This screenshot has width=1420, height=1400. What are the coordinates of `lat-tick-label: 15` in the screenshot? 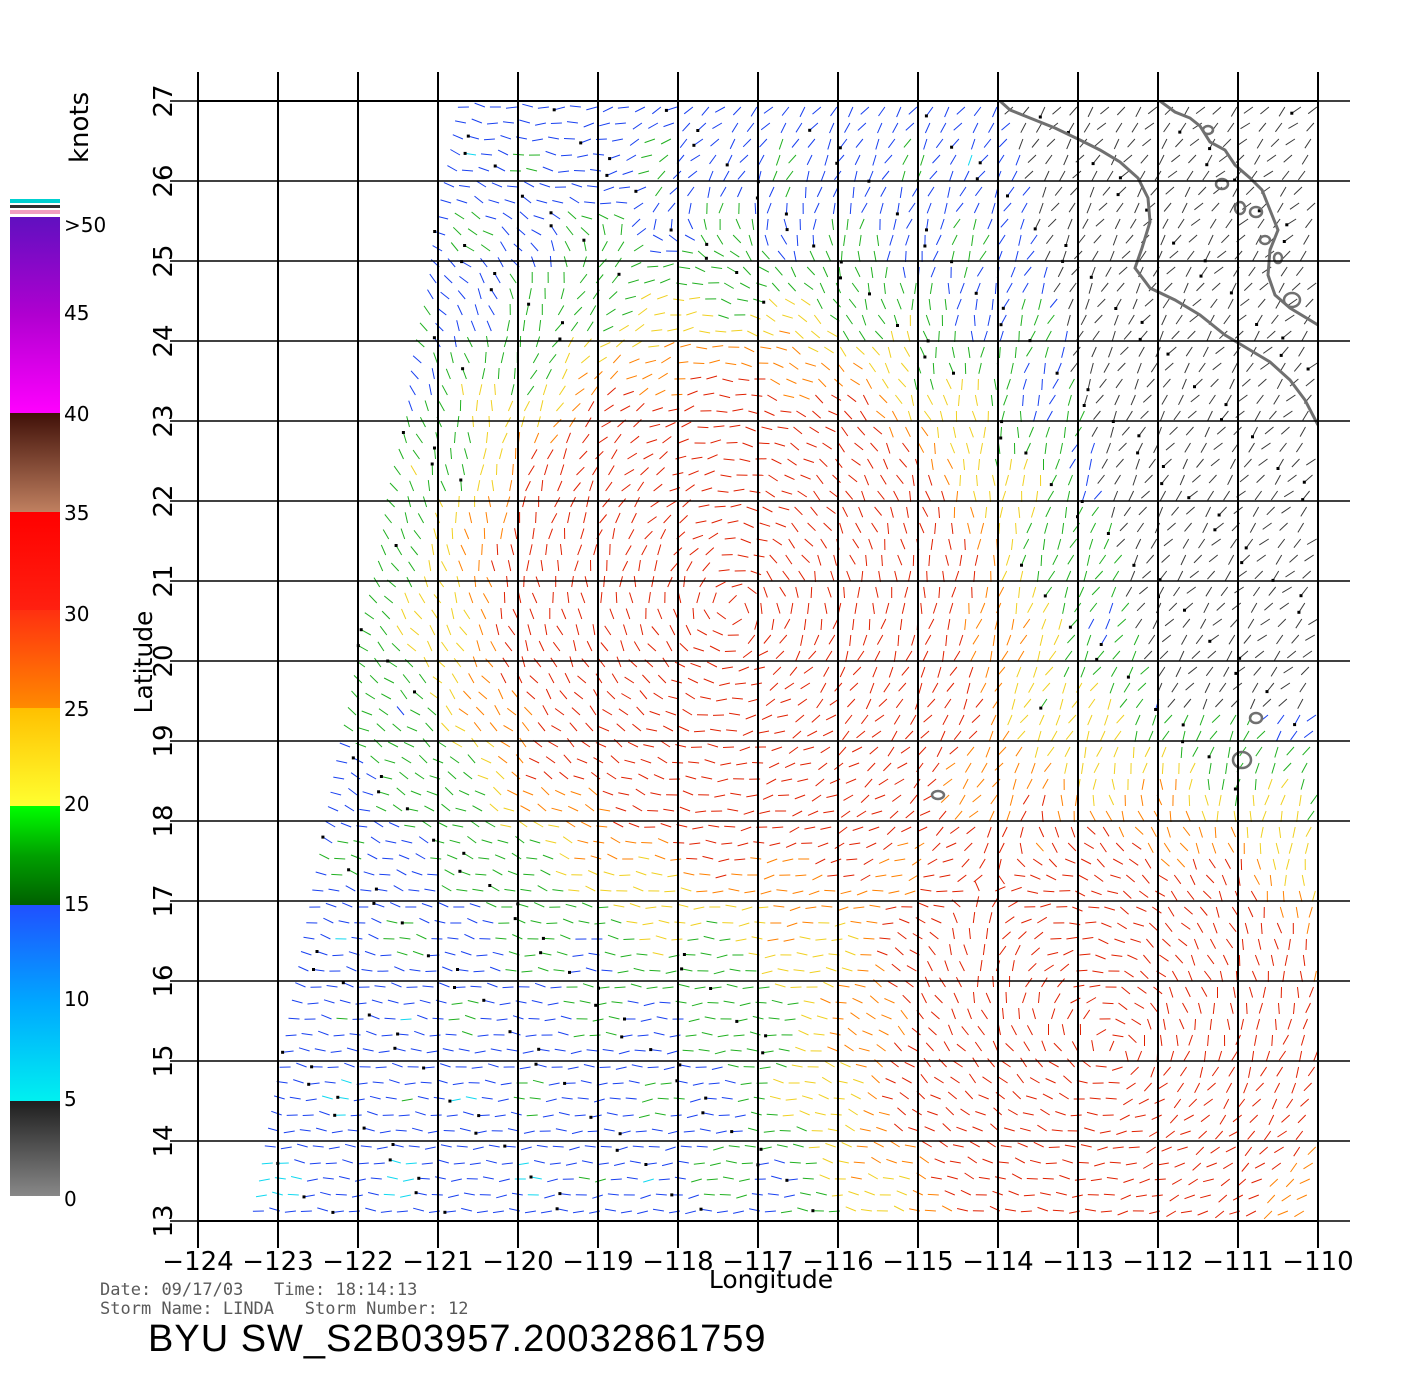 It's located at (164, 1060).